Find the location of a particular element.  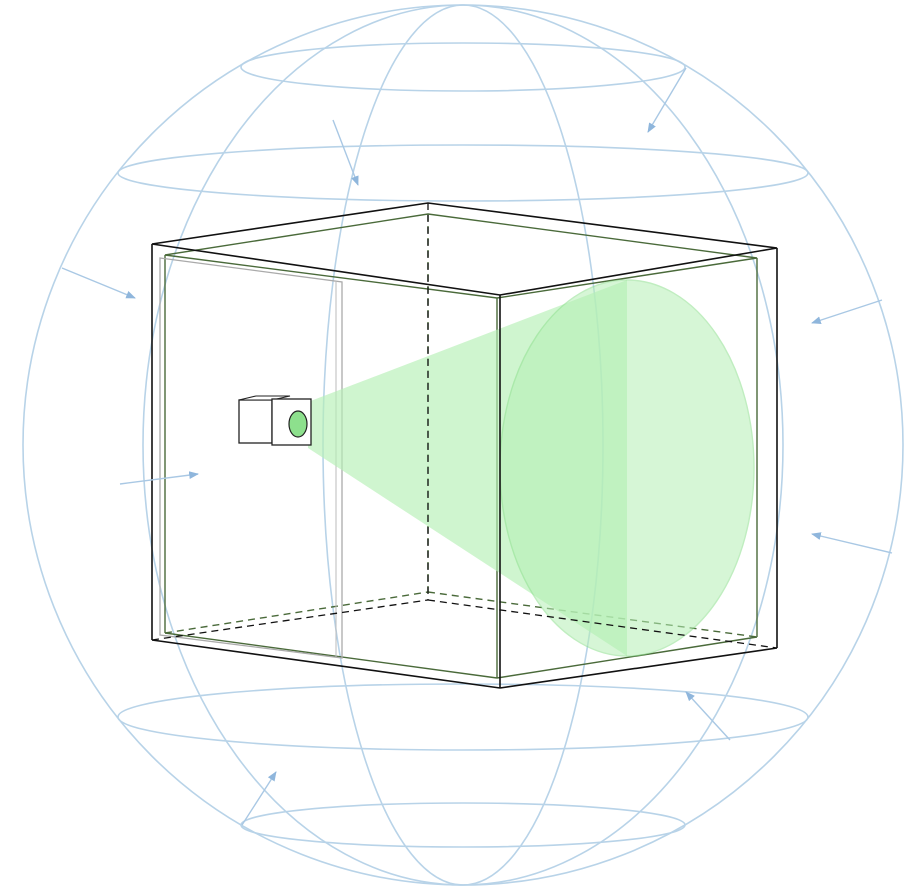

outer-top is located at coordinates (464, 249).